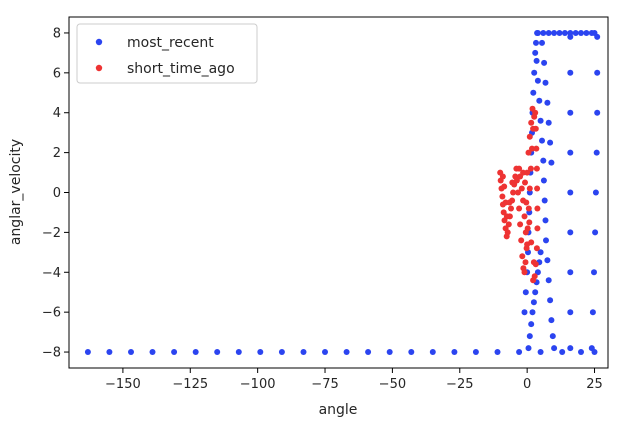  What do you see at coordinates (190, 384) in the screenshot?
I see `x-tick-label: −125` at bounding box center [190, 384].